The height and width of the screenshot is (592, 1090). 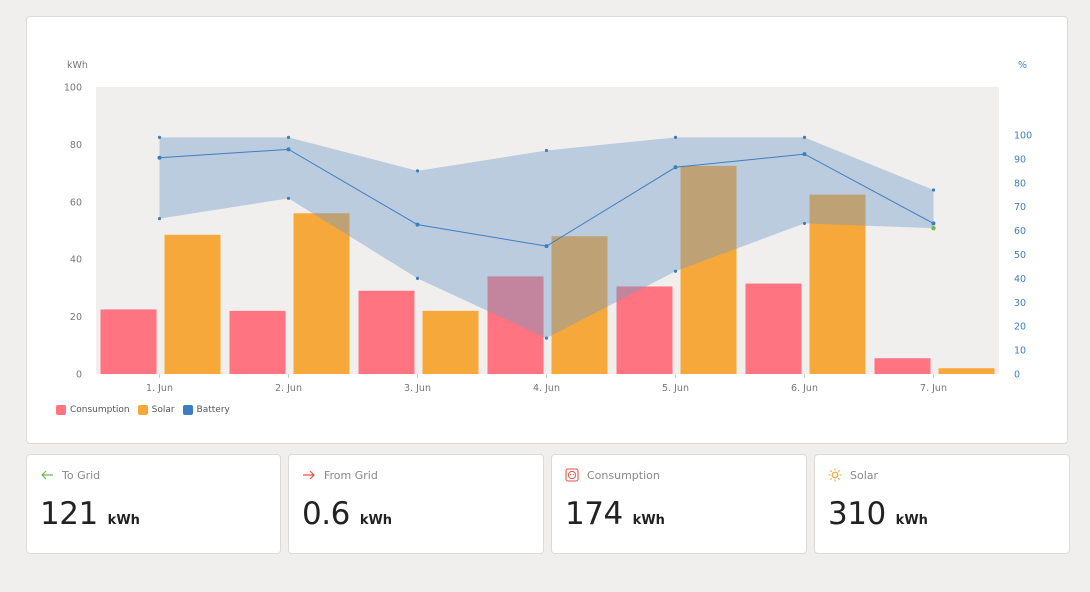 What do you see at coordinates (416, 504) in the screenshot?
I see `stat-card-from-grid: From Grid 0.6 kWh` at bounding box center [416, 504].